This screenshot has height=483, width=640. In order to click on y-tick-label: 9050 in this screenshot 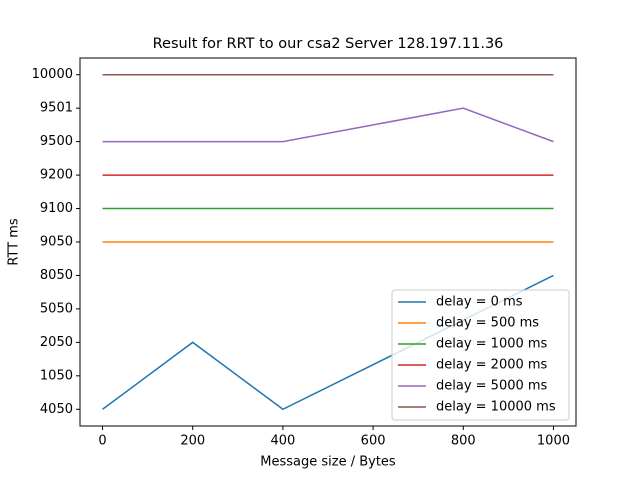, I will do `click(56, 242)`.